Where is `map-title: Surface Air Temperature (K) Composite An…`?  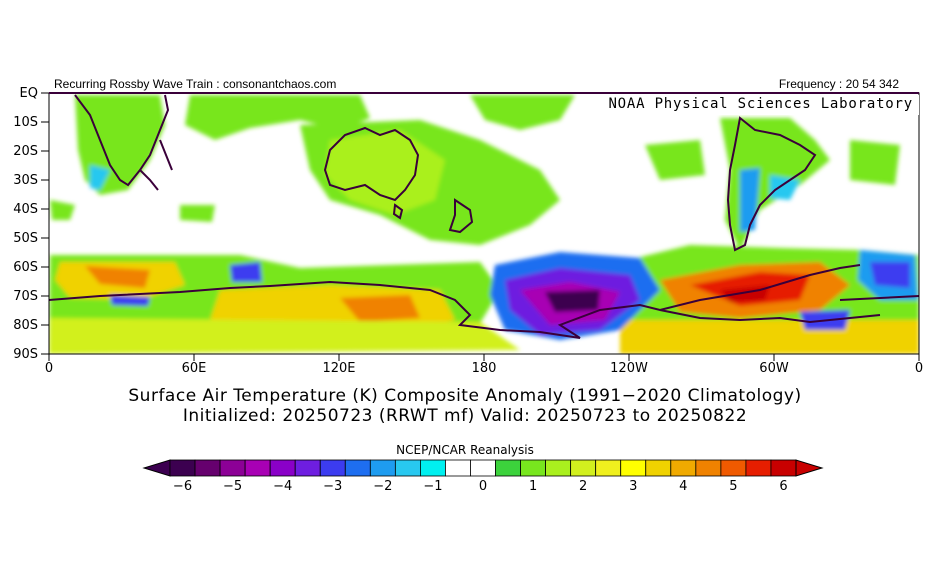 map-title: Surface Air Temperature (K) Composite An… is located at coordinates (465, 396).